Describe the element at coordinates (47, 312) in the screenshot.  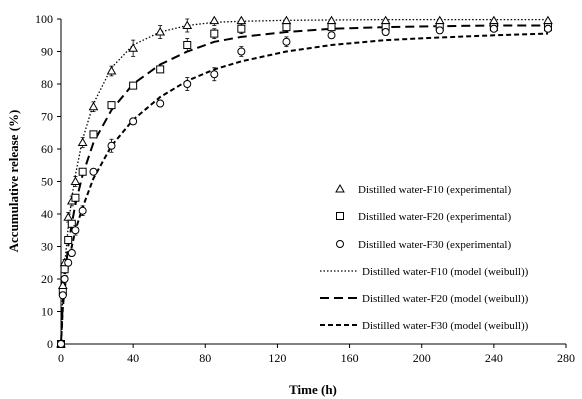
I see `y-tick-label: 10` at that location.